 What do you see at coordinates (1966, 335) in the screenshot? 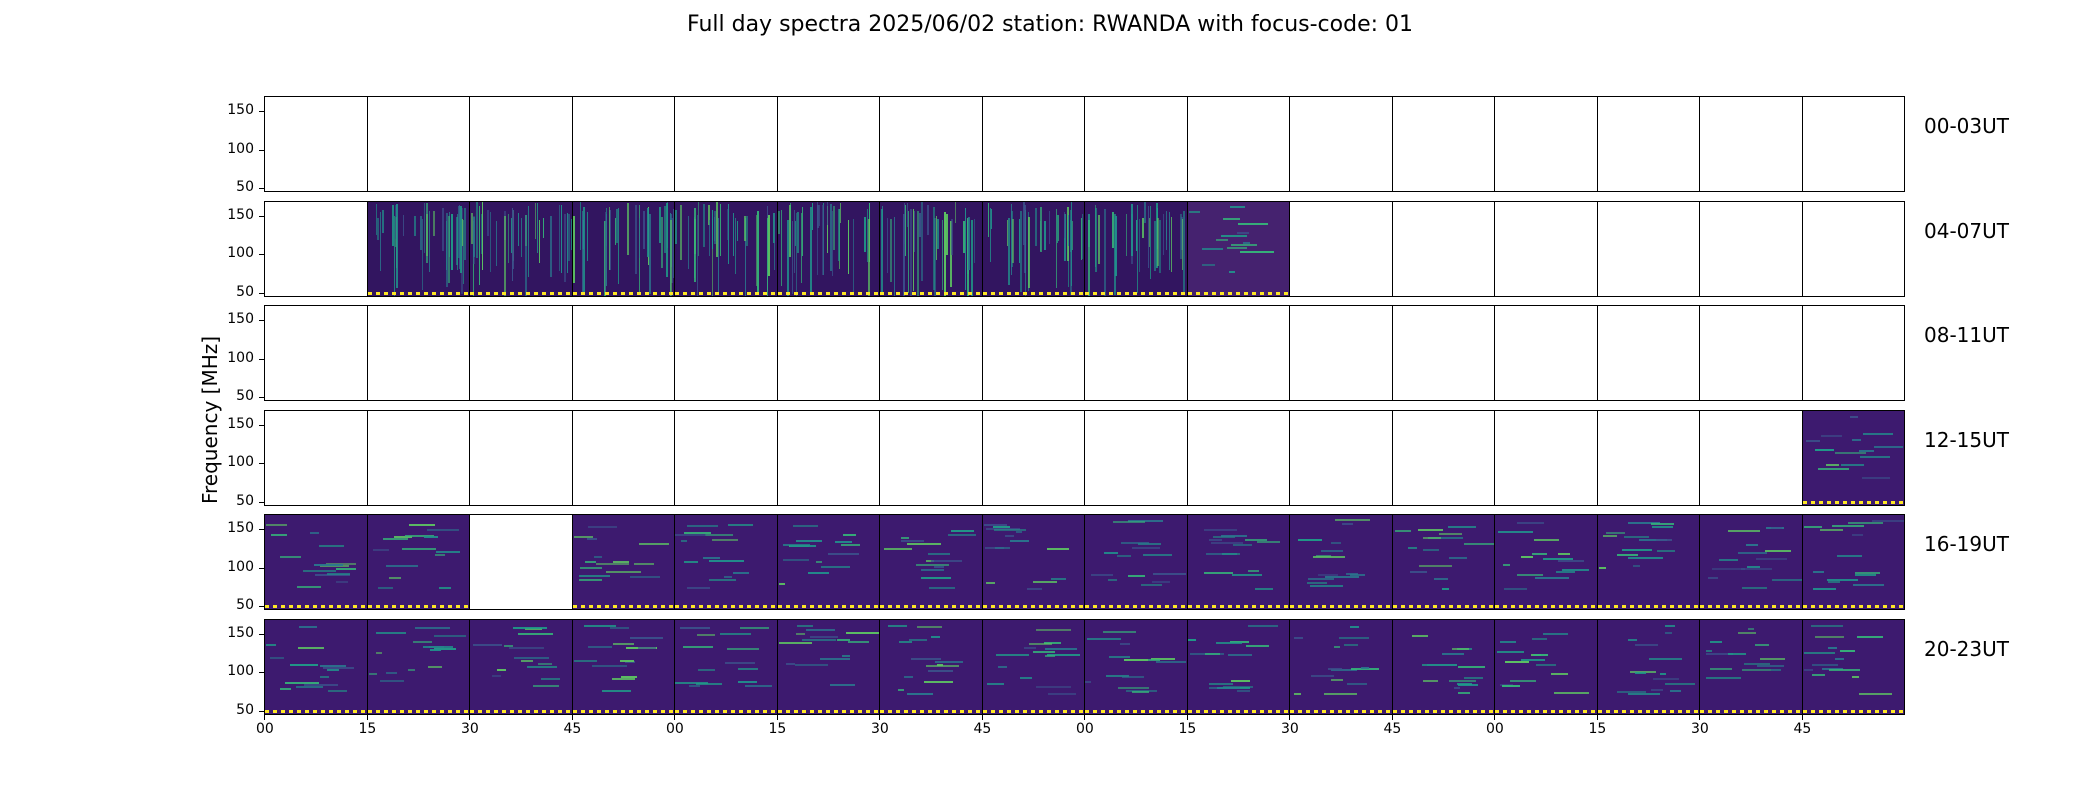
I see `row-label: 08-11UT` at bounding box center [1966, 335].